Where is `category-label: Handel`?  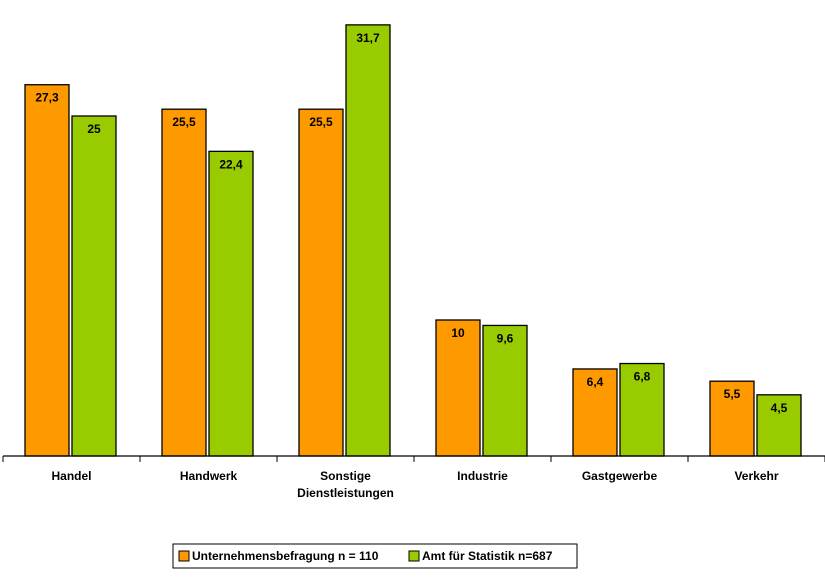
category-label: Handel is located at coordinates (71, 476).